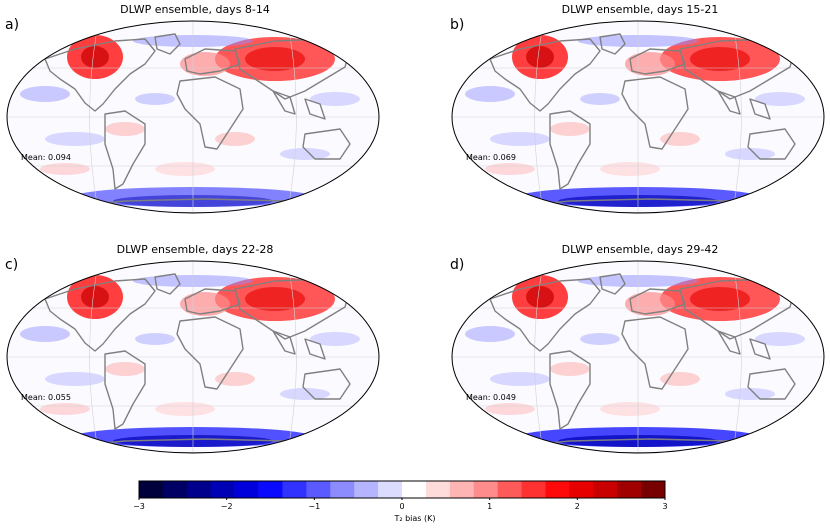 This screenshot has width=830, height=531. Describe the element at coordinates (314, 506) in the screenshot. I see `colorbar-tick-label: −1` at that location.